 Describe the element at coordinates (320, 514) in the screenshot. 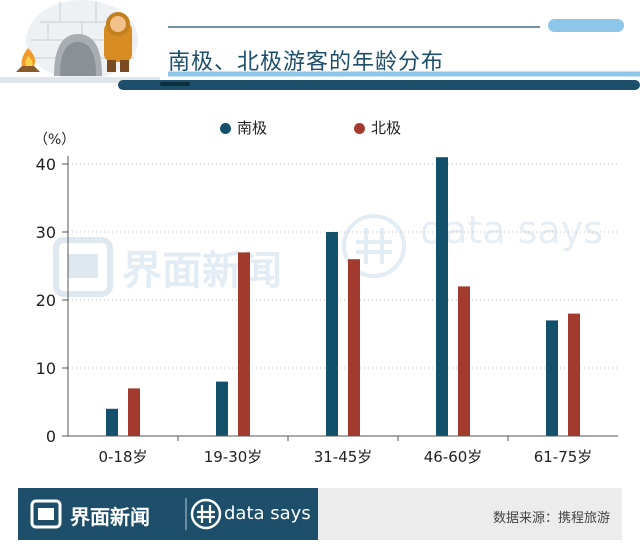

I see `footer: 界面新闻 data says 数据来源：携程旅游` at that location.